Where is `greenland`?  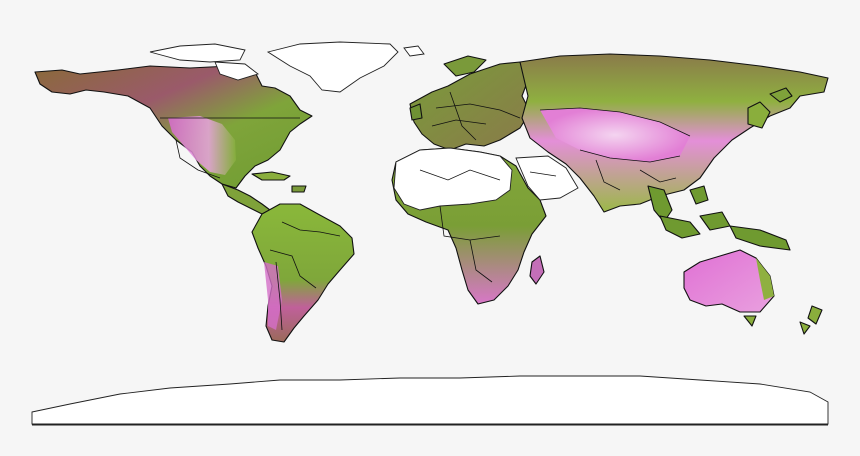 greenland is located at coordinates (287, 67).